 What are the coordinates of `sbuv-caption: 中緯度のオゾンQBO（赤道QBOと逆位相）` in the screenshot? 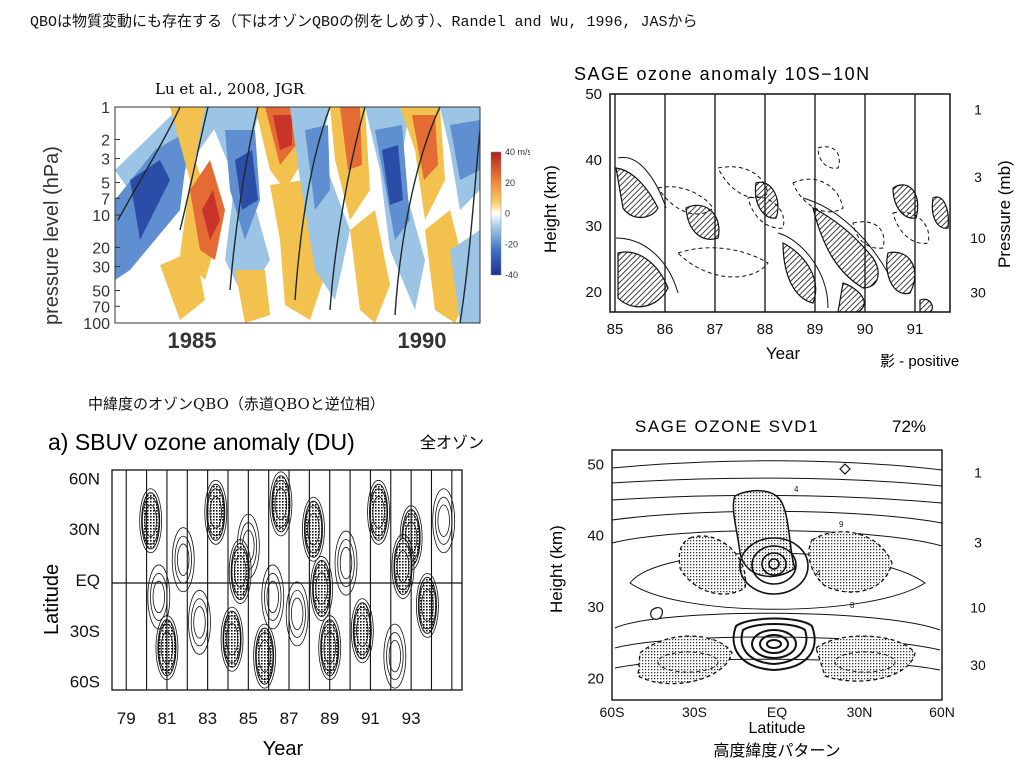 It's located at (236, 404).